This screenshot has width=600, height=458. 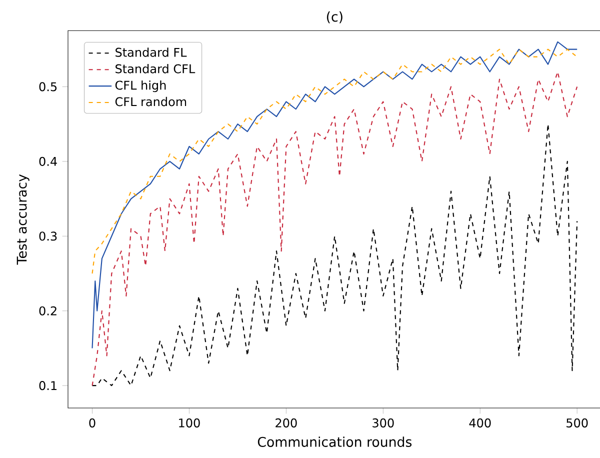 I want to click on y-tick-label: 0.1, so click(x=47, y=385).